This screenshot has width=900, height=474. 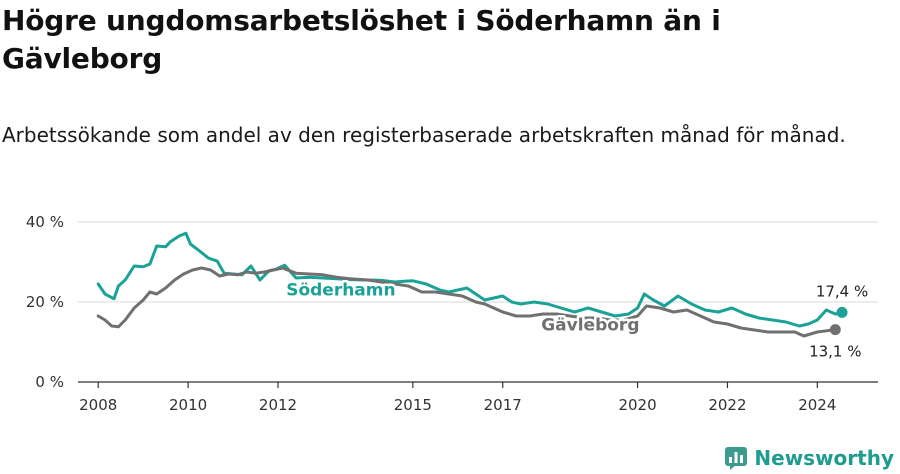 What do you see at coordinates (98, 405) in the screenshot?
I see `x-tick-label: 2008` at bounding box center [98, 405].